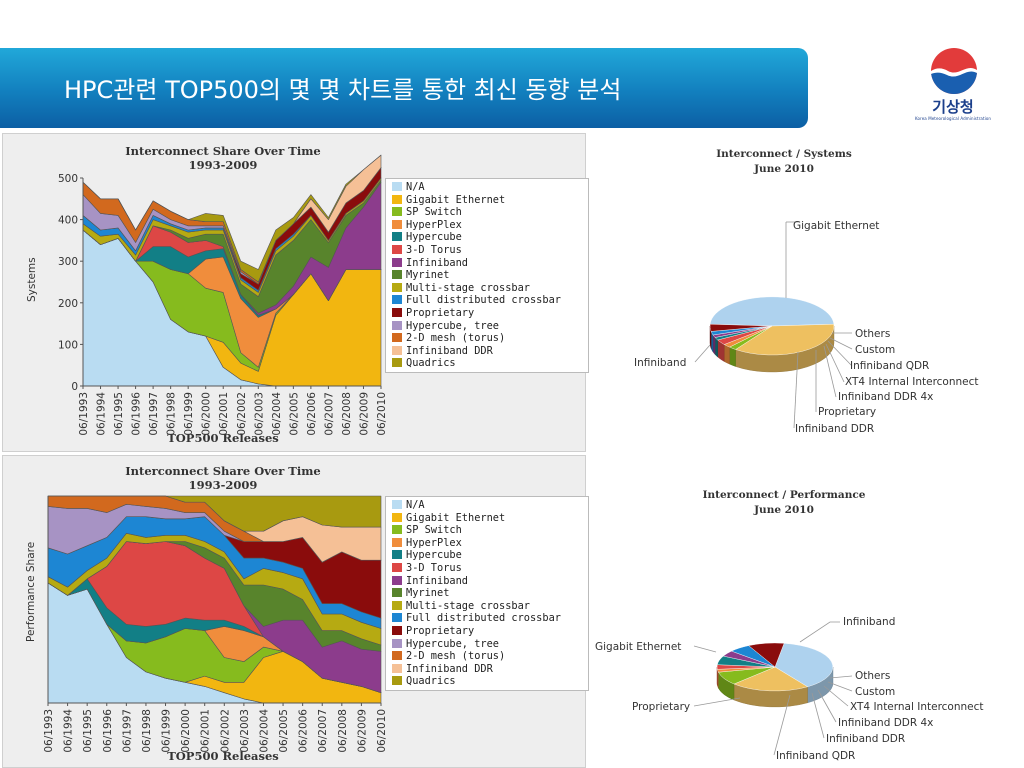  I want to click on legend-label: SP Switch, so click(434, 212).